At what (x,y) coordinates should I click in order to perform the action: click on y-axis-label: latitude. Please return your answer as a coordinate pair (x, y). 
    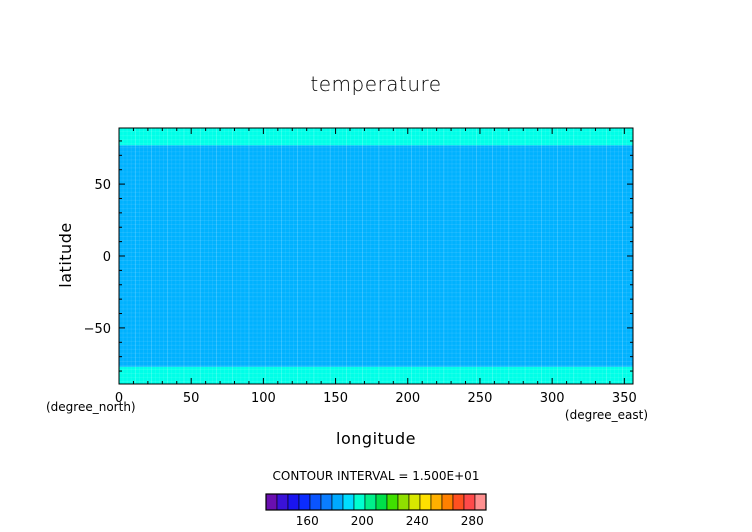
    Looking at the image, I should click on (65, 254).